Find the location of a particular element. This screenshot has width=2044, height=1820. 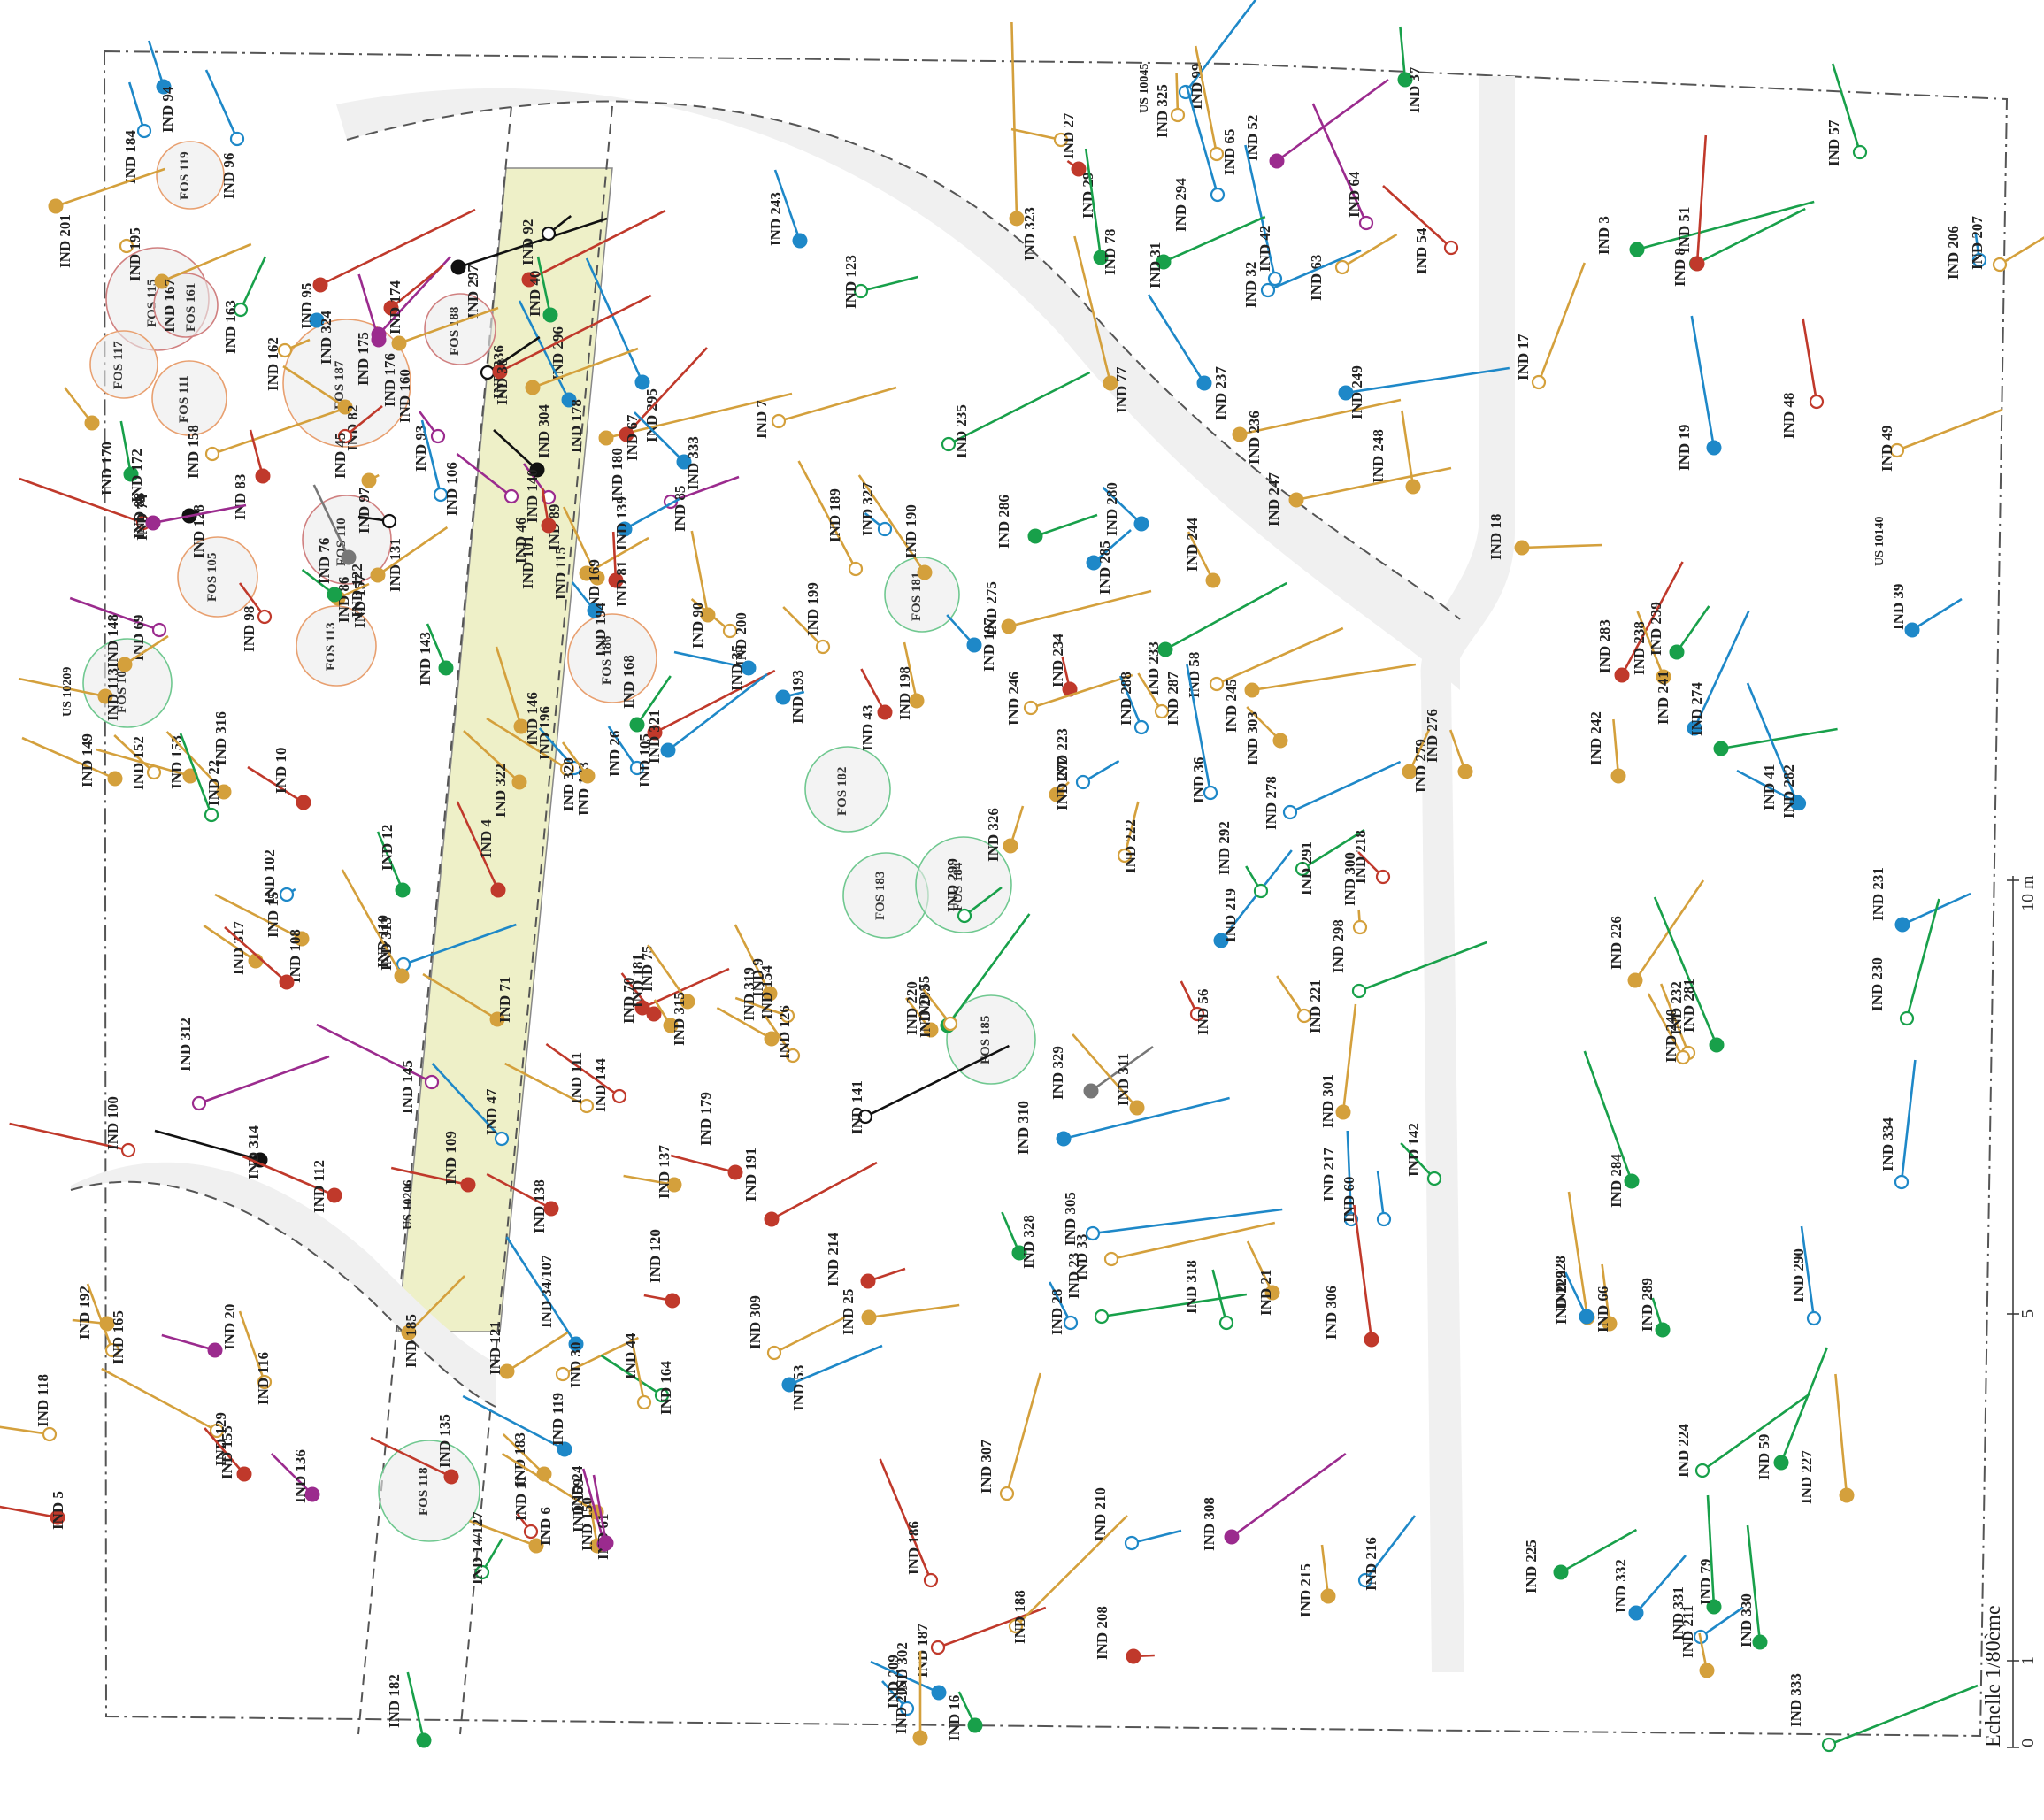

find-marker: IND 67 is located at coordinates (664, 404).